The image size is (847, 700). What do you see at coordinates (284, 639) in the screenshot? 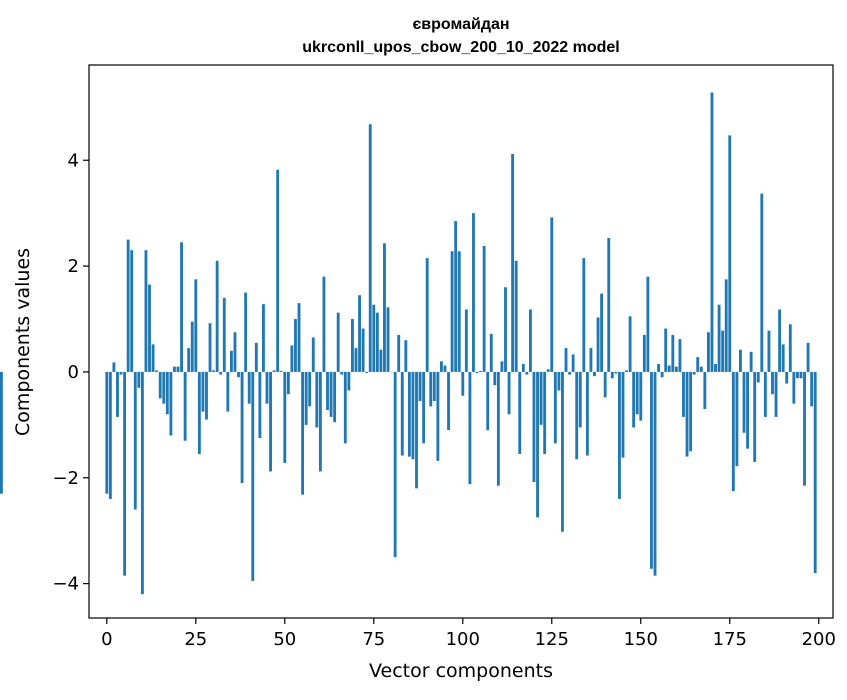
I see `x-tick-label: 50` at bounding box center [284, 639].